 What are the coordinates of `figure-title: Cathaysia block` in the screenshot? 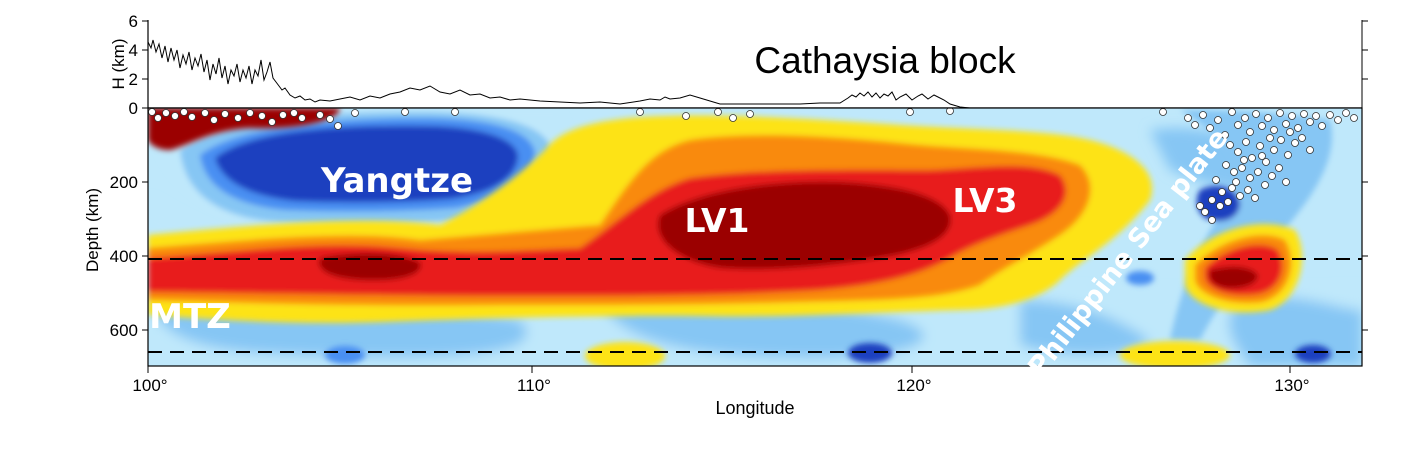 It's located at (885, 60).